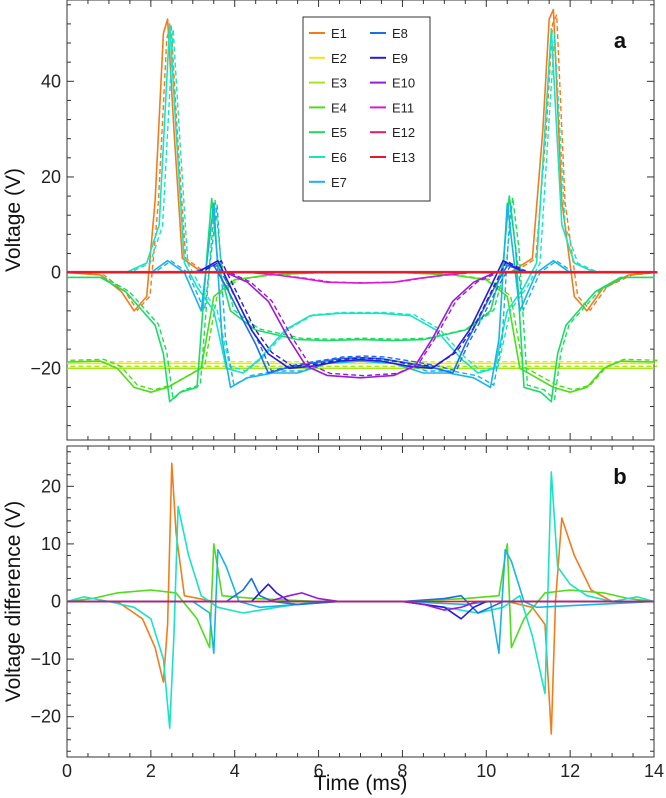  I want to click on series-dashed-line-e10, so click(364, 324).